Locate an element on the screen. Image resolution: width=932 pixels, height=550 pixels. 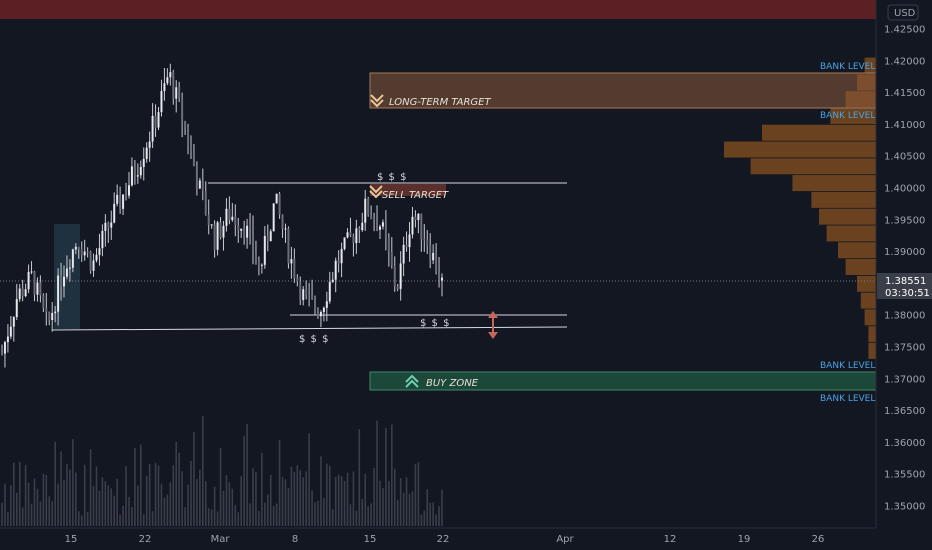
time-tick-label: 22 is located at coordinates (145, 539).